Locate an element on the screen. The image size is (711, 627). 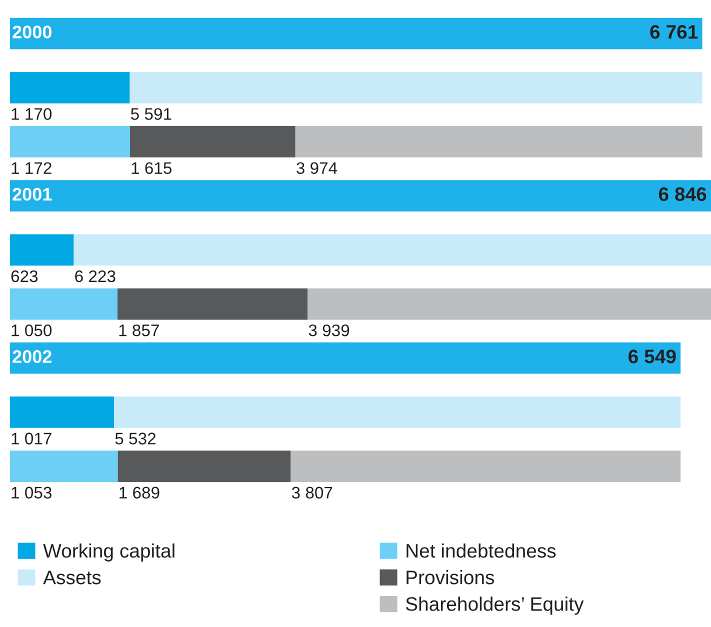
data-label: 3 974 is located at coordinates (317, 168).